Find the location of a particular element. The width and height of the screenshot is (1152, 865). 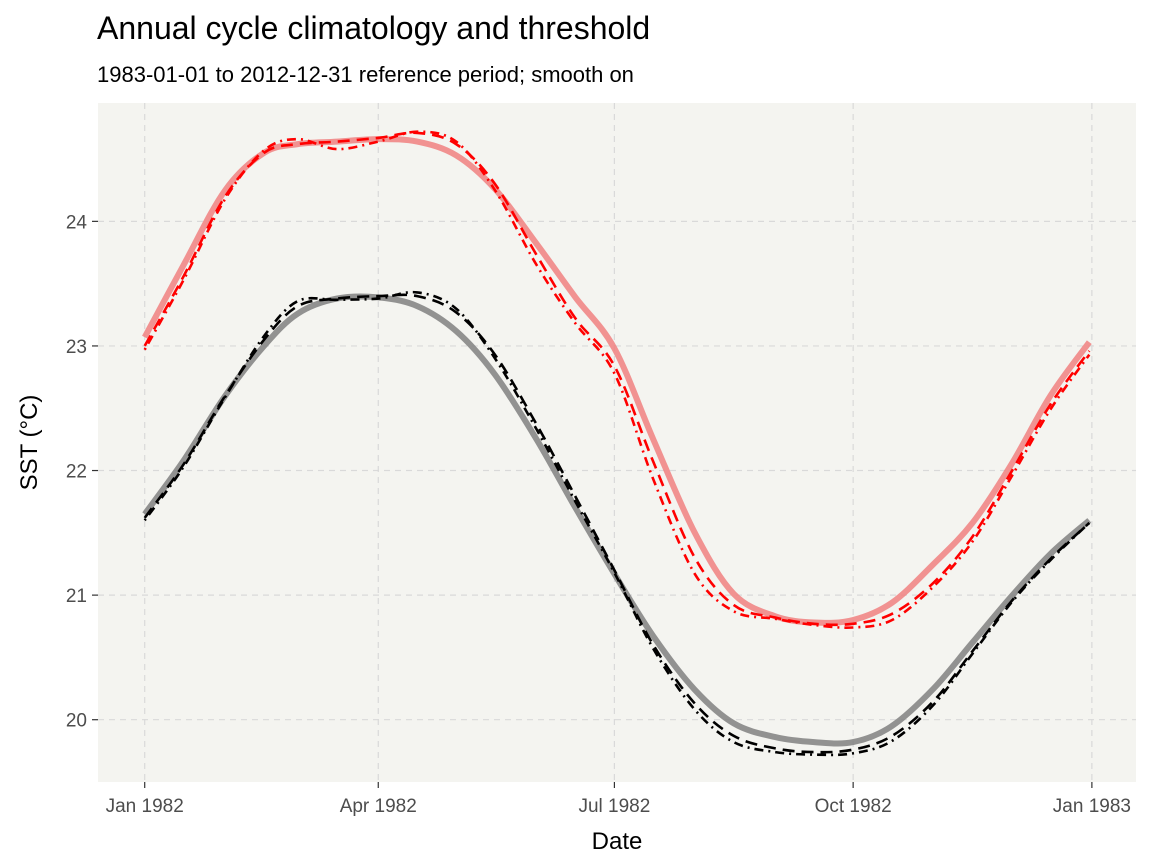

x-axis: Jan 1982 Apr 1982 Jul 1982 Oct 1982 Jan 1983 is located at coordinates (618, 799).